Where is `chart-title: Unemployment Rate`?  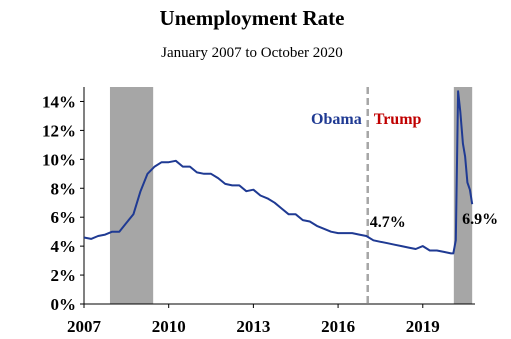
chart-title: Unemployment Rate is located at coordinates (252, 18).